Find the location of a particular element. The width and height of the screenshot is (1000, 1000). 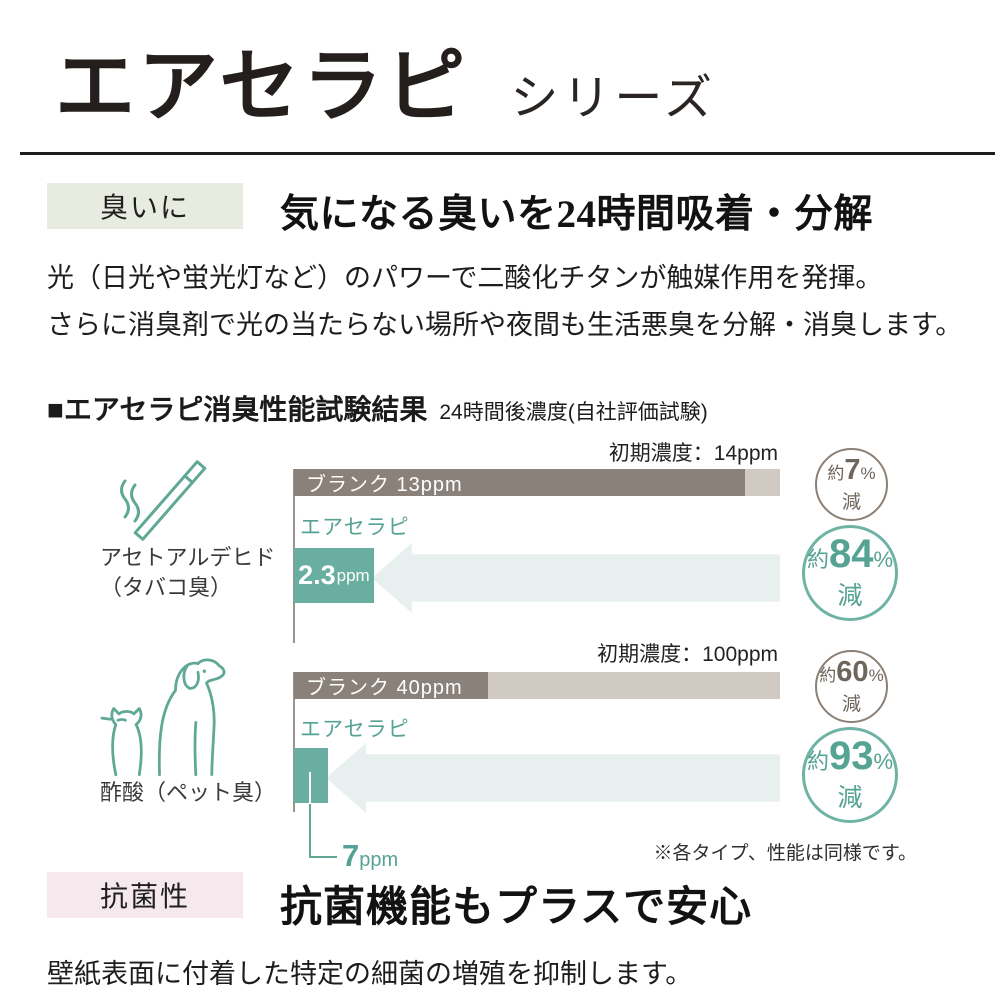

blank-bar-track: ブランク 13ppm is located at coordinates (537, 482).